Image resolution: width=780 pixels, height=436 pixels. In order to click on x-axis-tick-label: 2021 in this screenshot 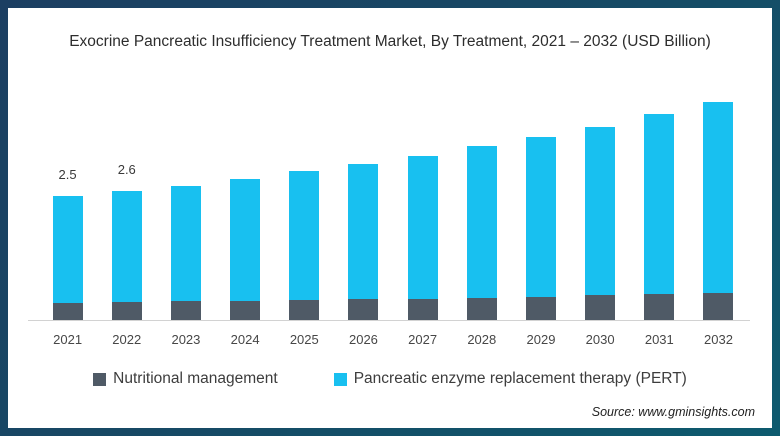, I will do `click(68, 339)`.